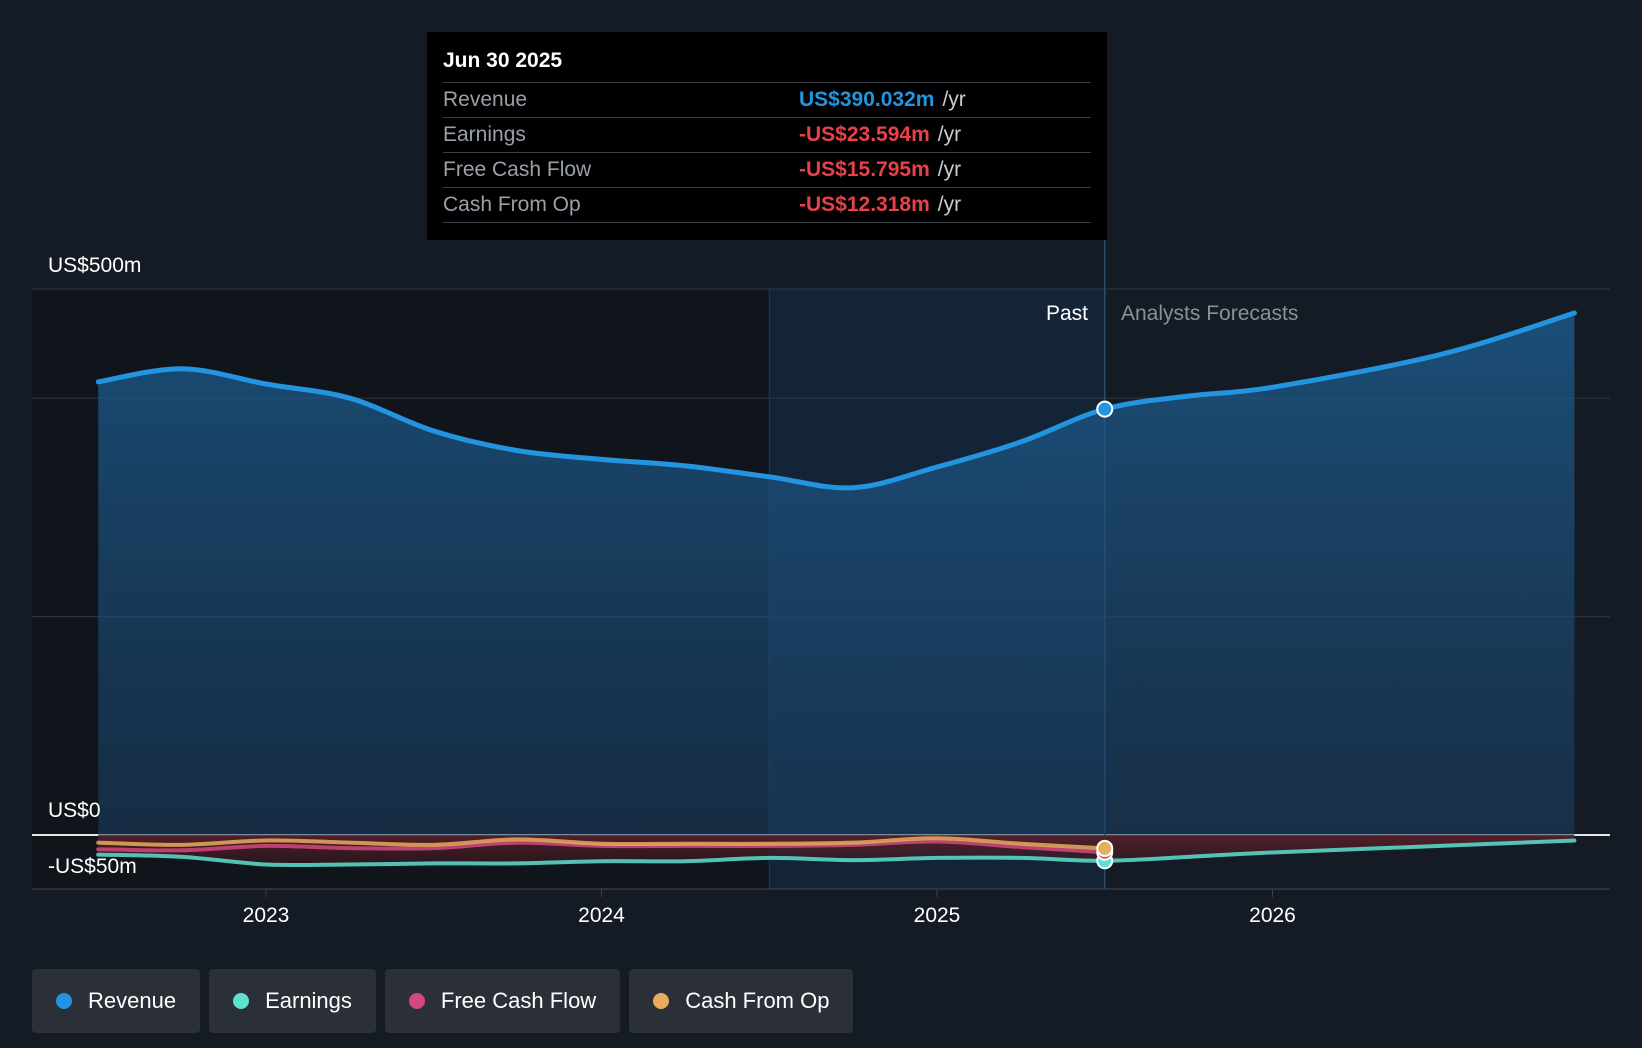 This screenshot has height=1048, width=1642. I want to click on y-label-bottom: -US$50m, so click(92, 866).